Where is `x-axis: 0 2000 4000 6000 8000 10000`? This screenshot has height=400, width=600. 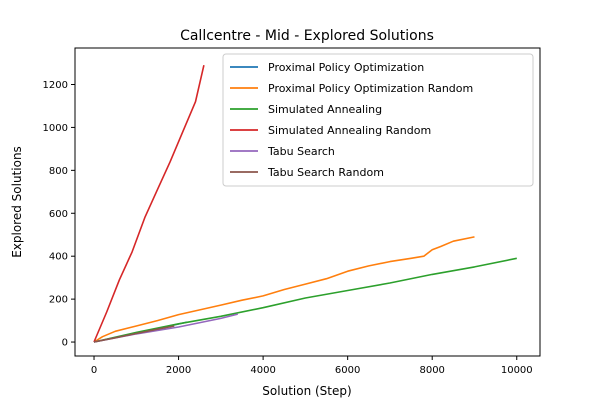 x-axis: 0 2000 4000 6000 8000 10000 is located at coordinates (312, 366).